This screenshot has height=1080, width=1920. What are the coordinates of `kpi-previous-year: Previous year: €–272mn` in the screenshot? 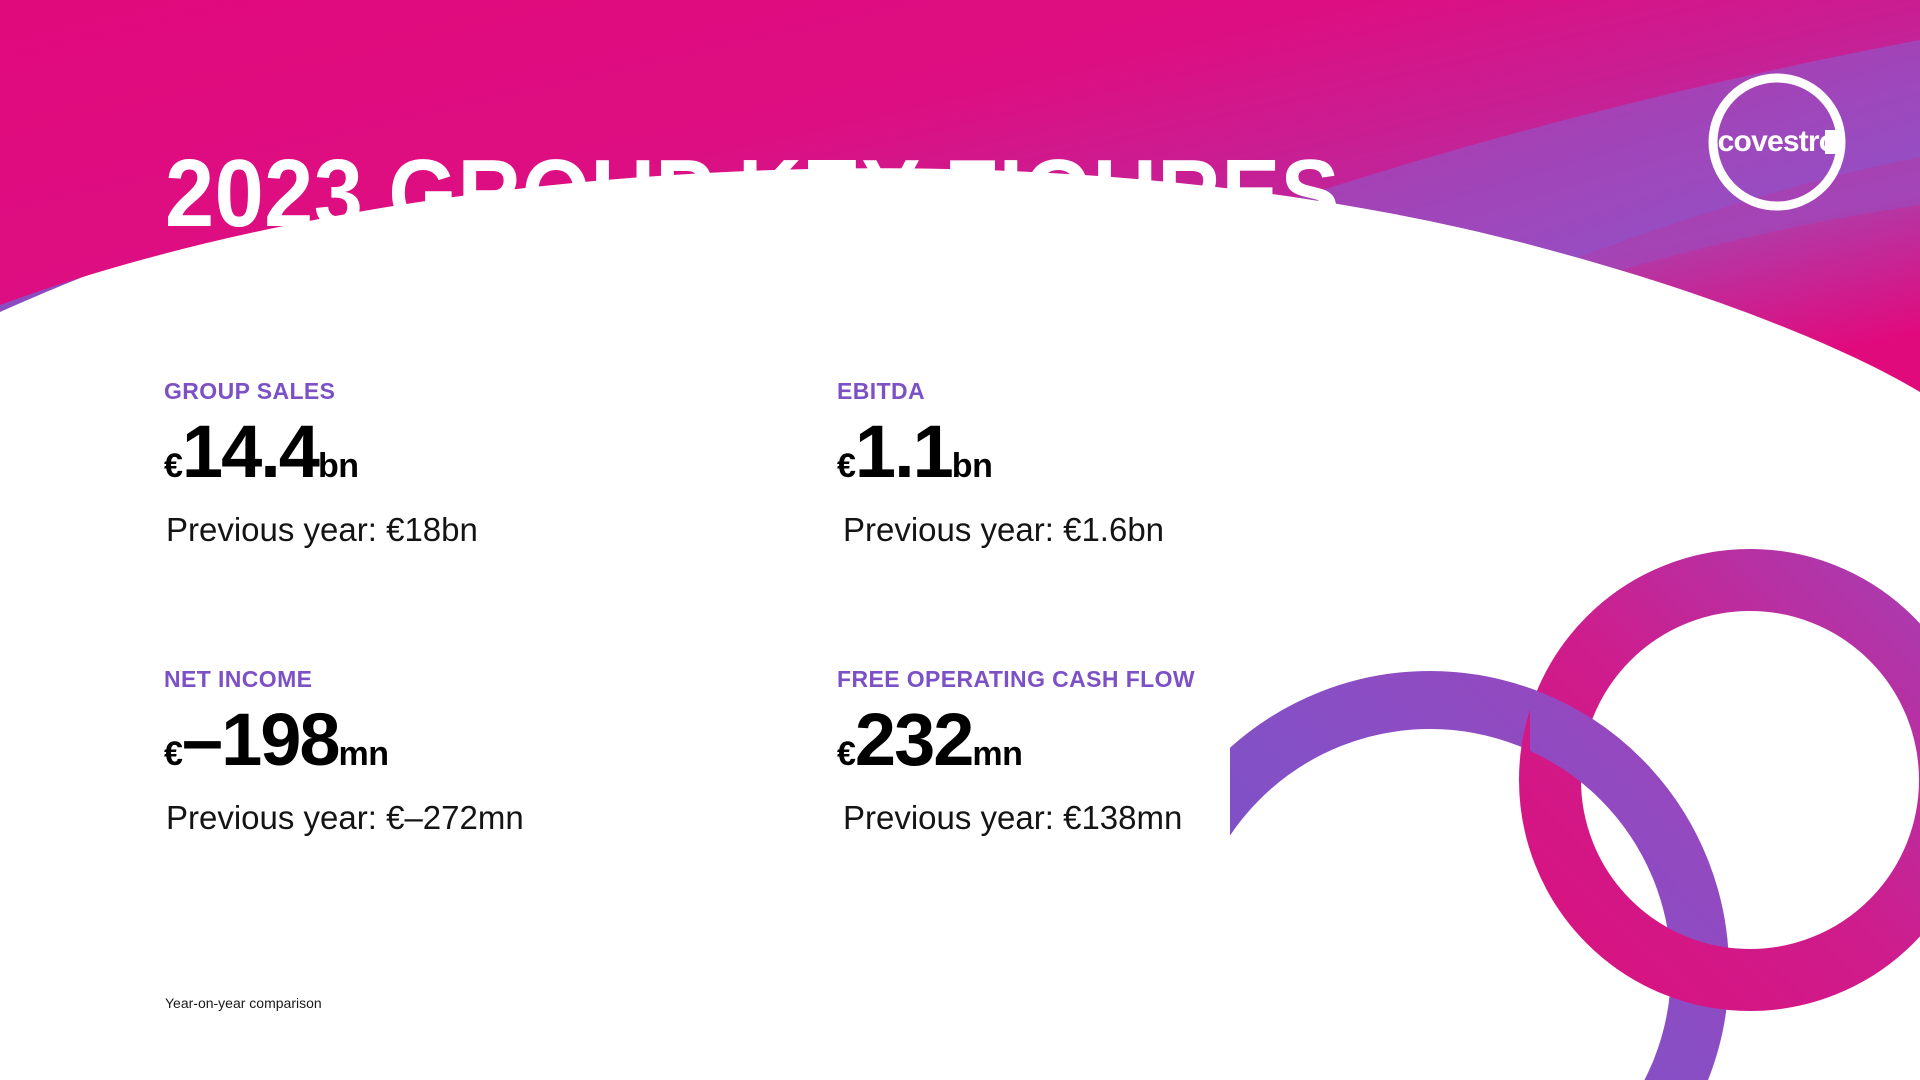 It's located at (345, 817).